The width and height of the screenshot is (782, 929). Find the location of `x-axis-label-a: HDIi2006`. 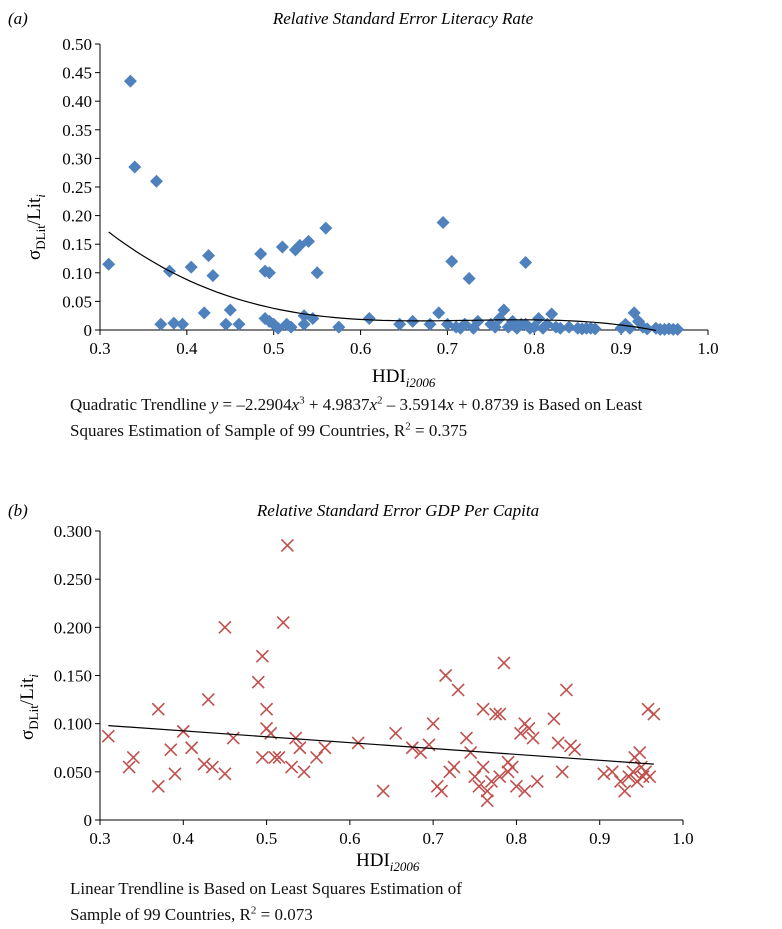

x-axis-label-a: HDIi2006 is located at coordinates (404, 378).